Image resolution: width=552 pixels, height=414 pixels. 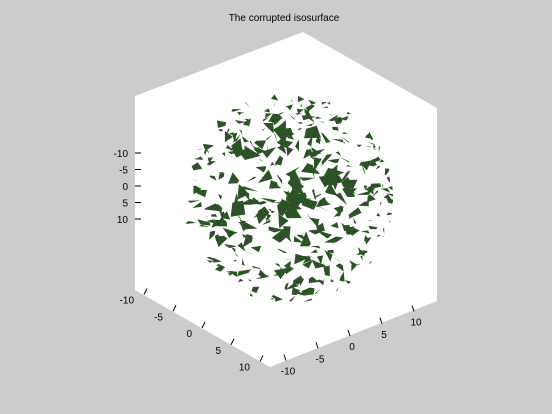 I want to click on x-axis-tick, so click(x=349, y=333).